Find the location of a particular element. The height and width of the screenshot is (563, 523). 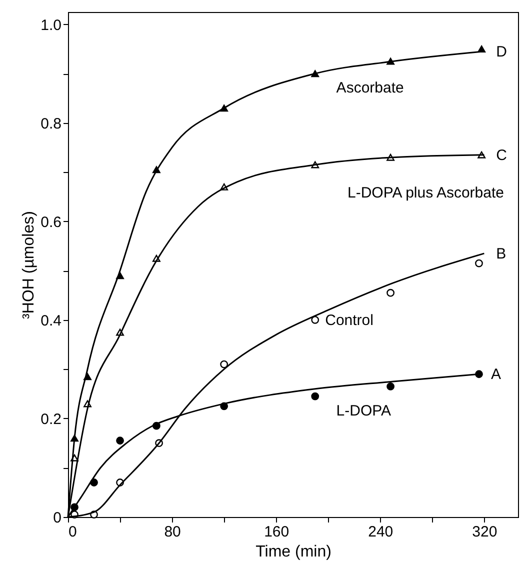

x-axis-title: Time (min) is located at coordinates (294, 552).